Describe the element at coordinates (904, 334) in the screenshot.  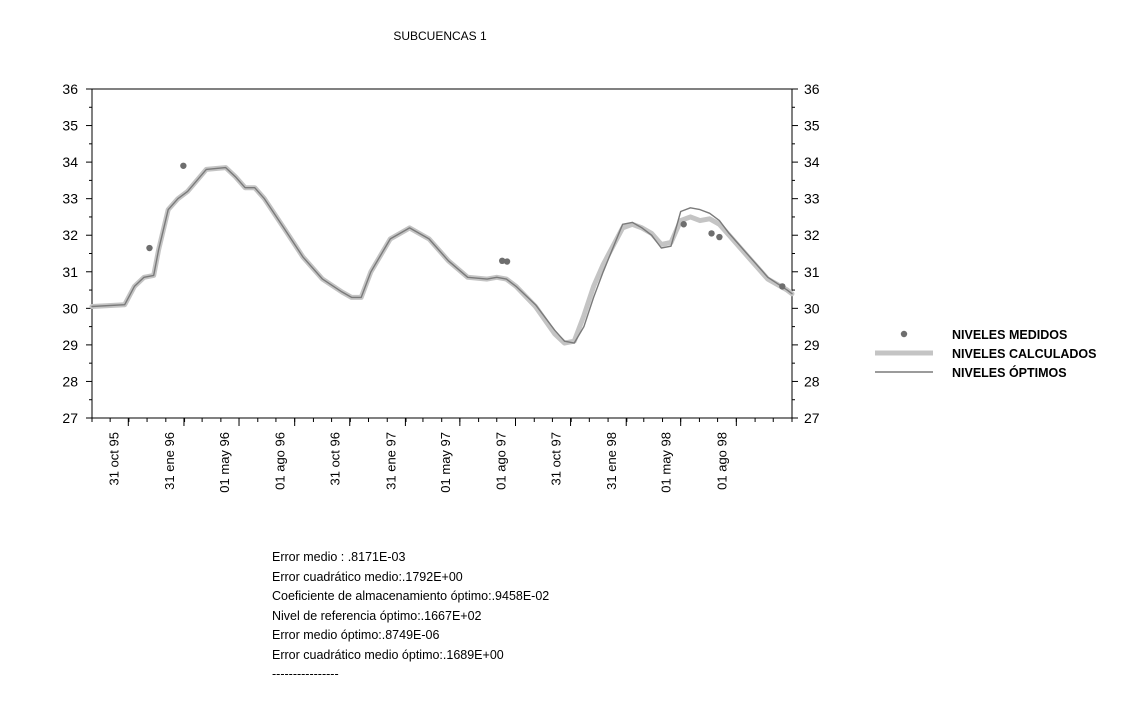
I see `legend-marker-measured` at that location.